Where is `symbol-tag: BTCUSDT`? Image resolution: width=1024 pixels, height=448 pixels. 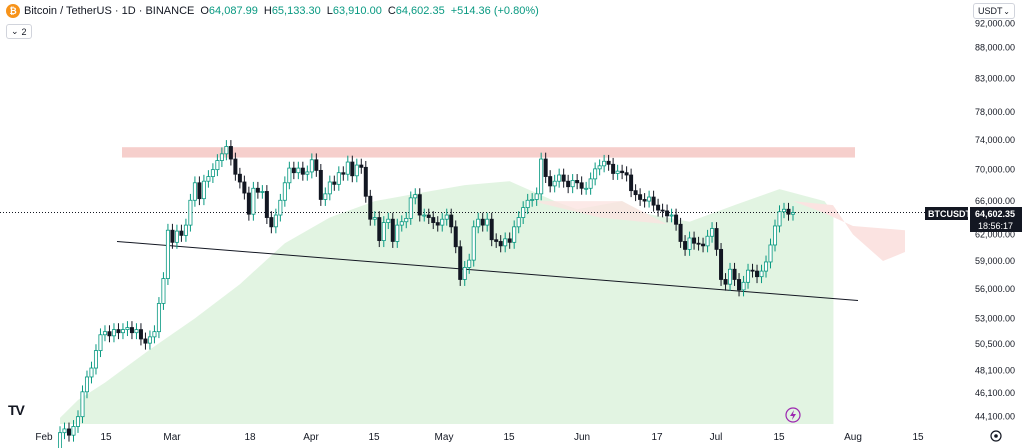
symbol-tag: BTCUSDT is located at coordinates (949, 214).